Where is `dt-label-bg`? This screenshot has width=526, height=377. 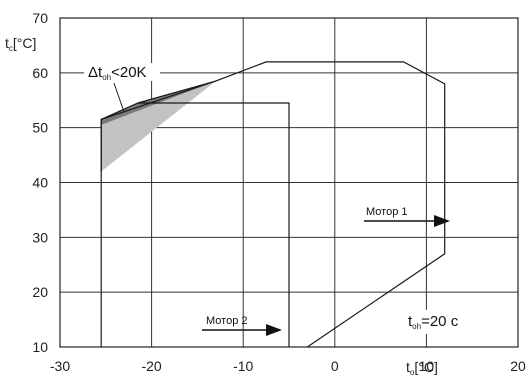
dt-label-bg is located at coordinates (122, 72).